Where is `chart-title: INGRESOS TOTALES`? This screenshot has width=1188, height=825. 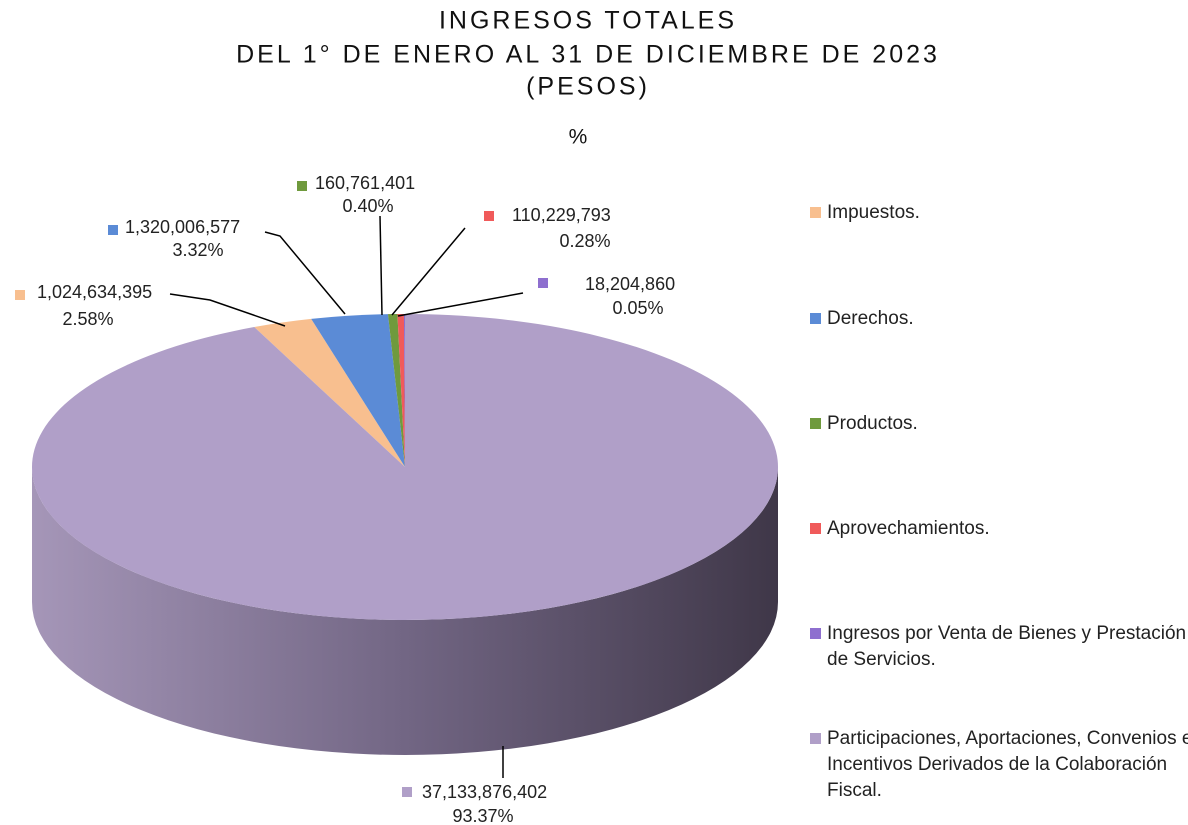
chart-title: INGRESOS TOTALES is located at coordinates (588, 21).